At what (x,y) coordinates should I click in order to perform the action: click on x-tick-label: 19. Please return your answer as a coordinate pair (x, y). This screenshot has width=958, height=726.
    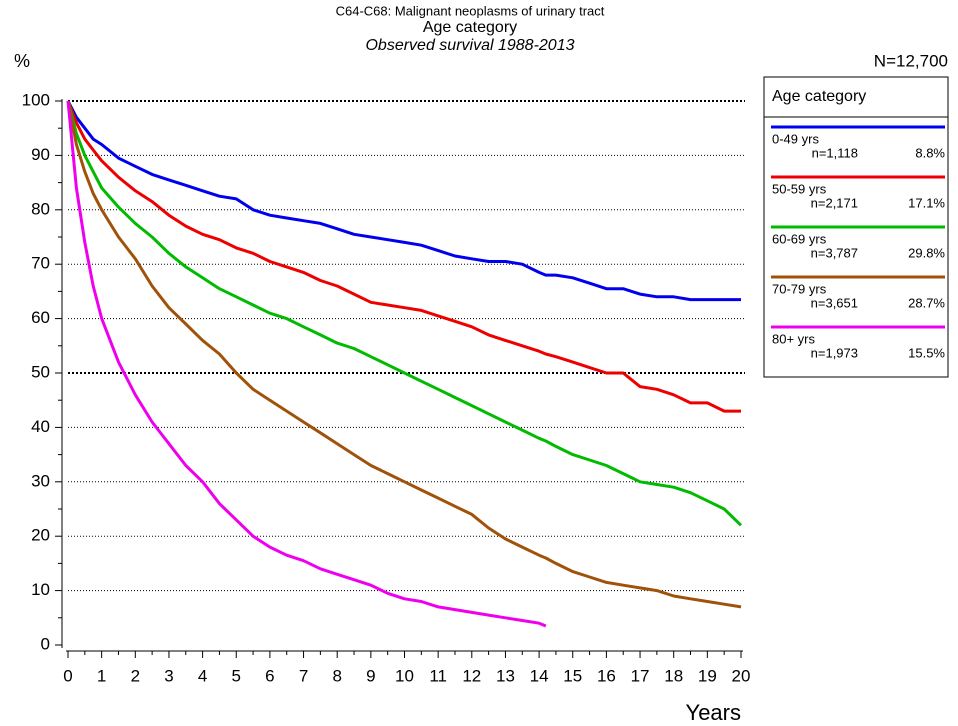
    Looking at the image, I should click on (707, 675).